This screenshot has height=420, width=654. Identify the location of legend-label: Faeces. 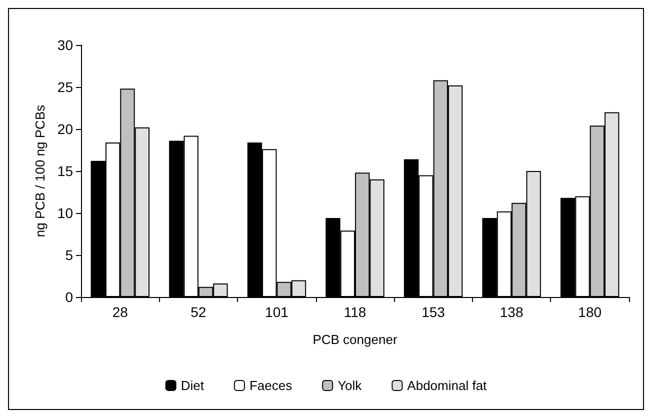
(271, 385).